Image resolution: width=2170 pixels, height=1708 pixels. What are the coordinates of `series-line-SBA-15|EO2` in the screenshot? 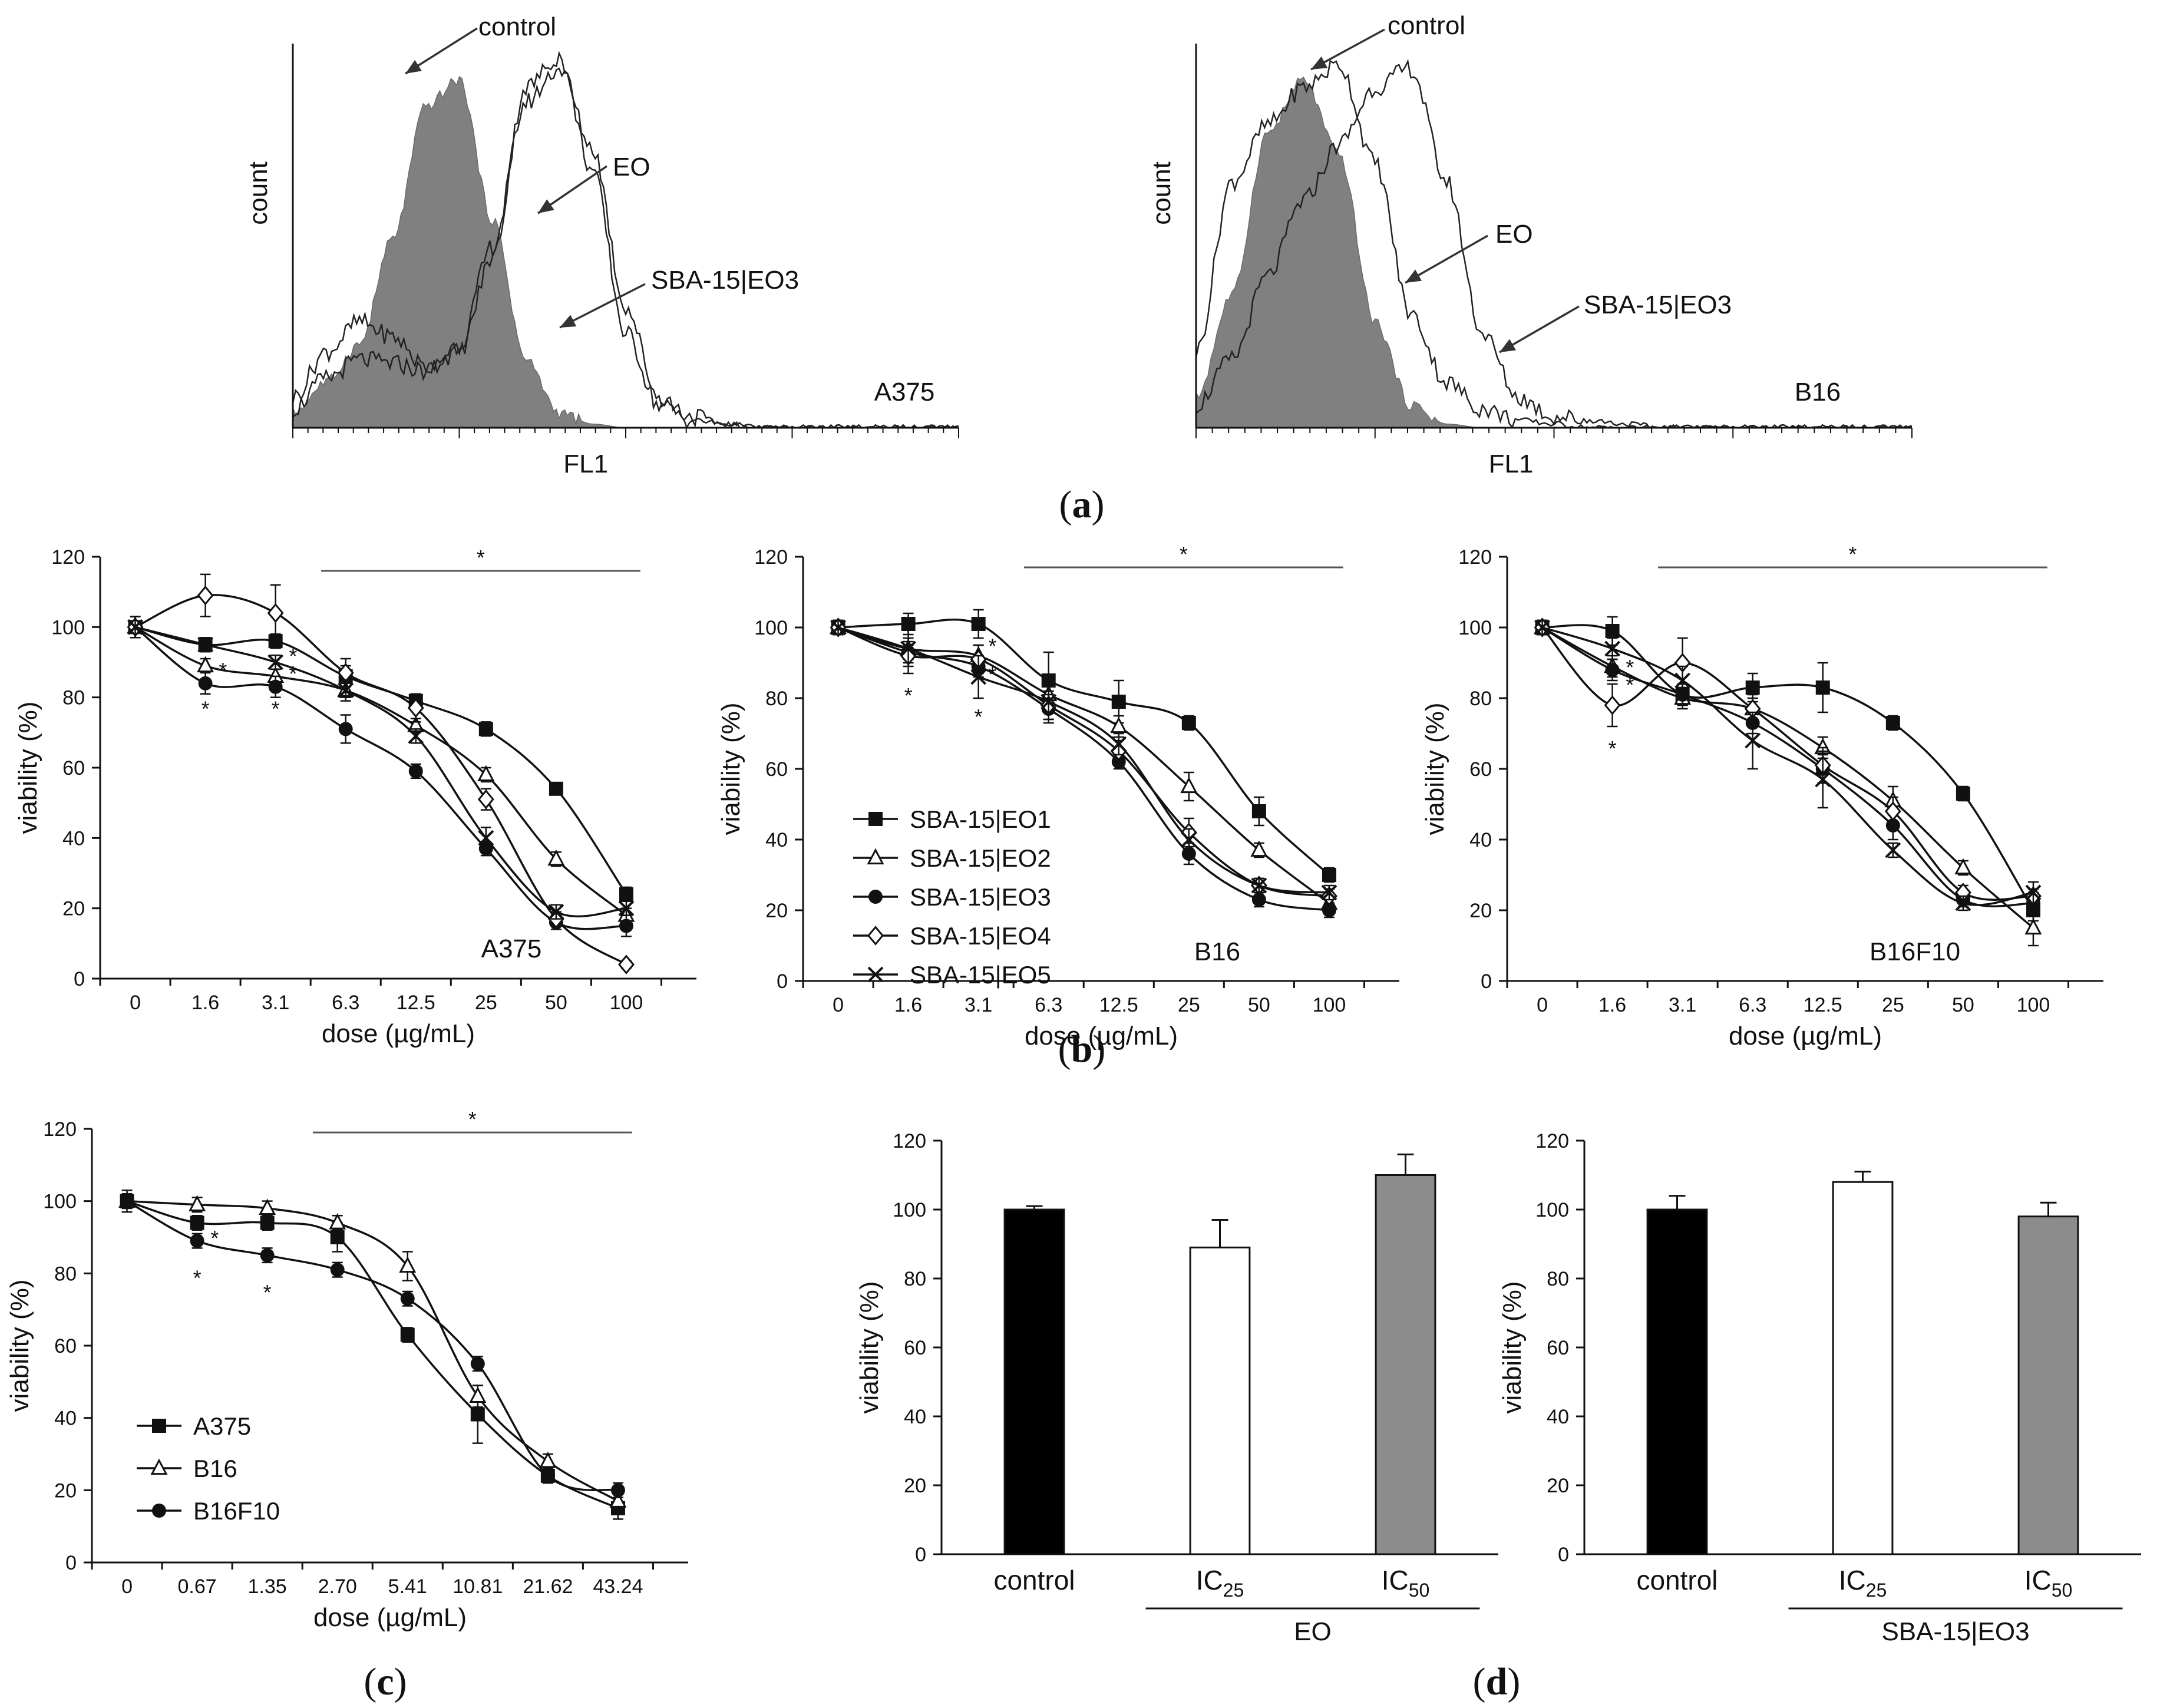 It's located at (380, 771).